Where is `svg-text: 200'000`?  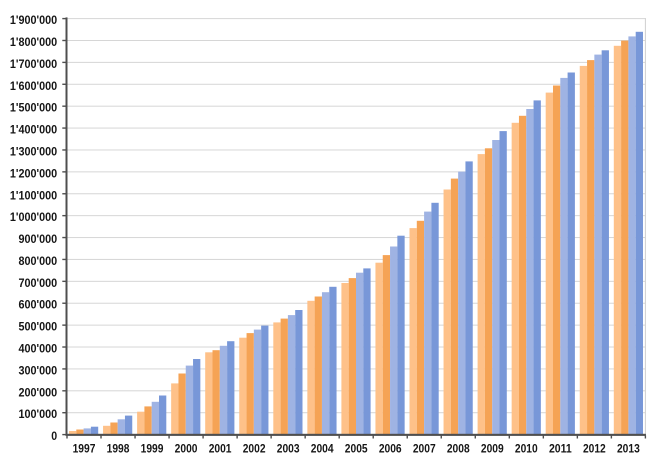 svg-text: 200'000 is located at coordinates (38, 392).